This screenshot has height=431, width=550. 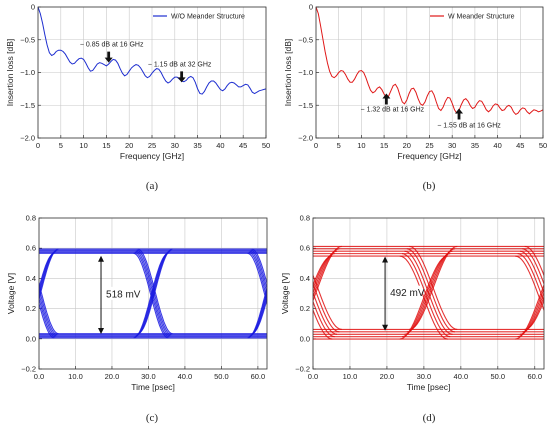 I want to click on eye-opening-label-bg, so click(x=121, y=293).